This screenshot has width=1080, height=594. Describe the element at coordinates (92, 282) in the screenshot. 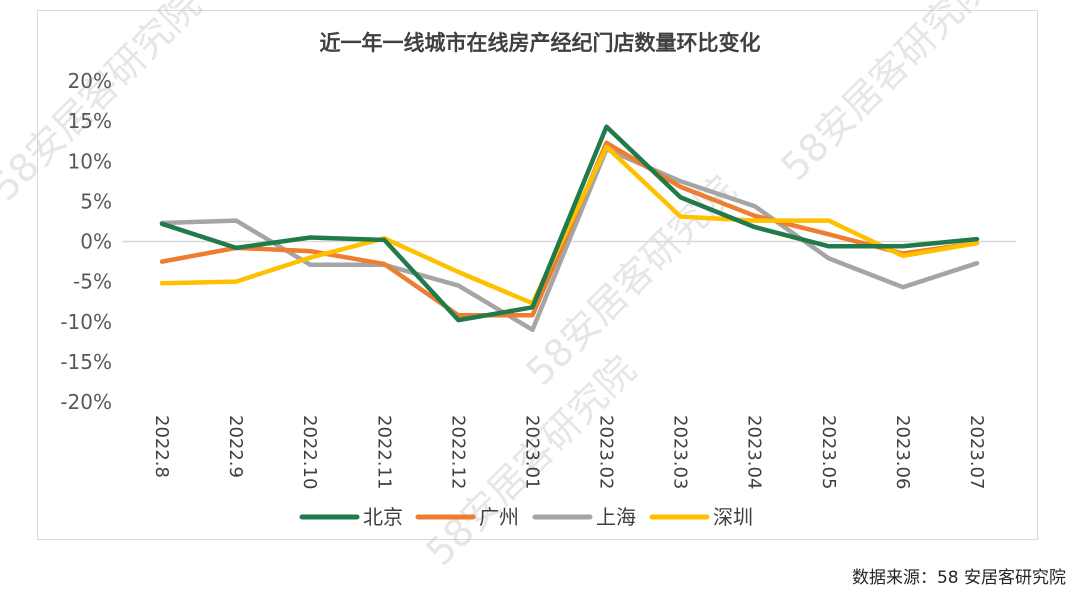

I see `y-tick-label: -5%` at that location.